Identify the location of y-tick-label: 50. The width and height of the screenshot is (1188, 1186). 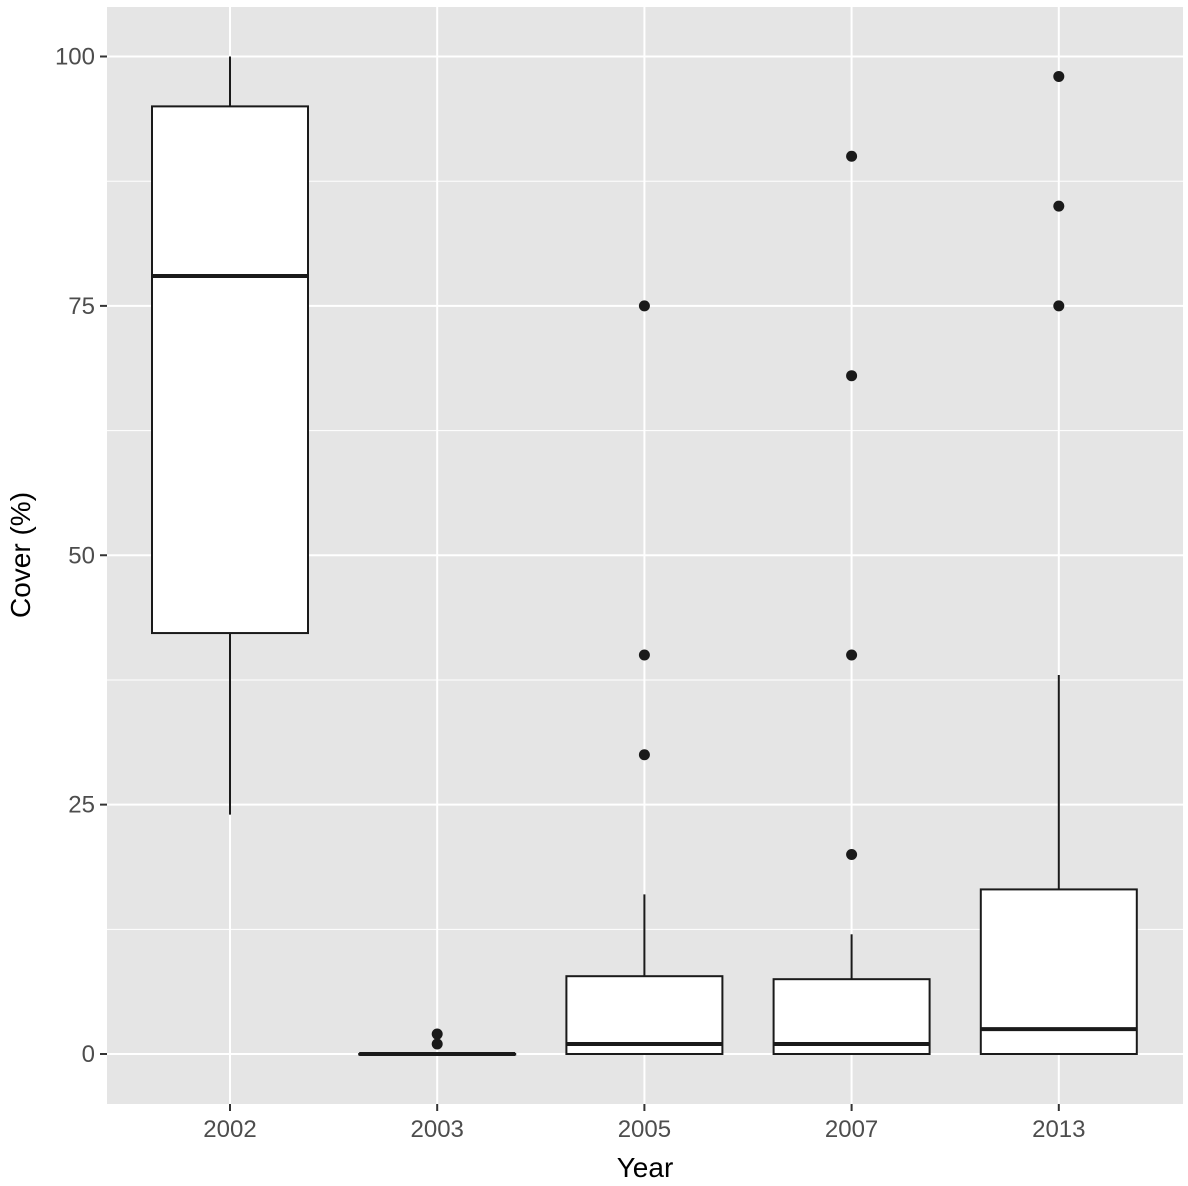
(81, 555).